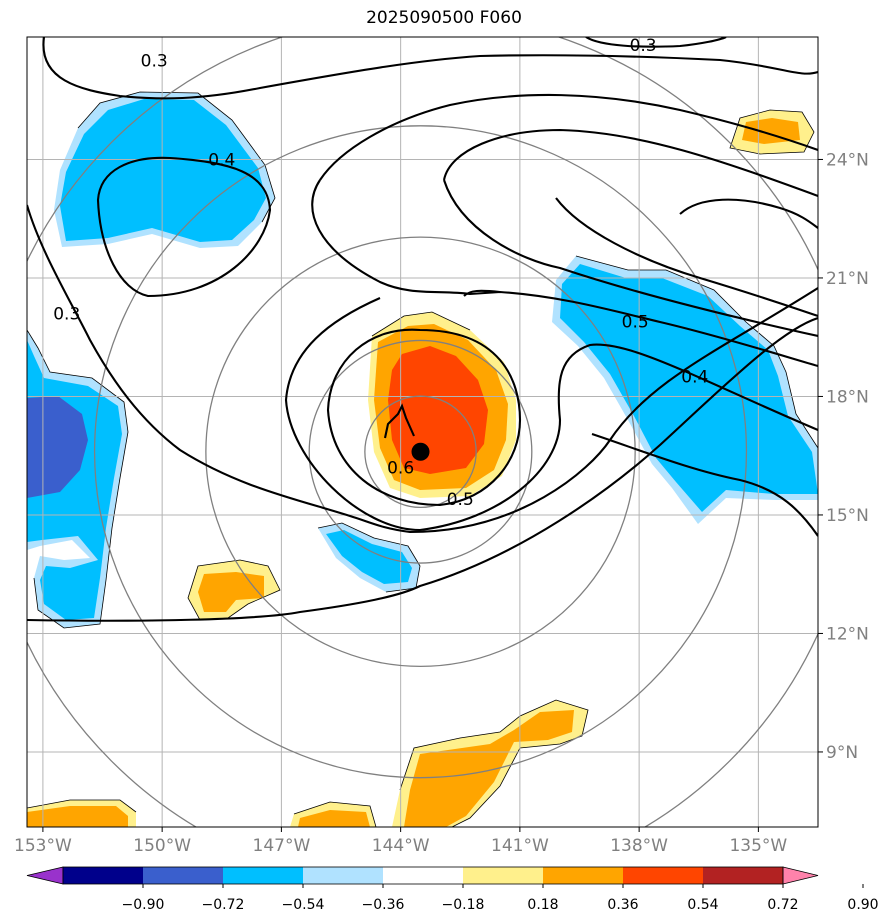  I want to click on colorbar-tick-label: 0.18, so click(542, 905).